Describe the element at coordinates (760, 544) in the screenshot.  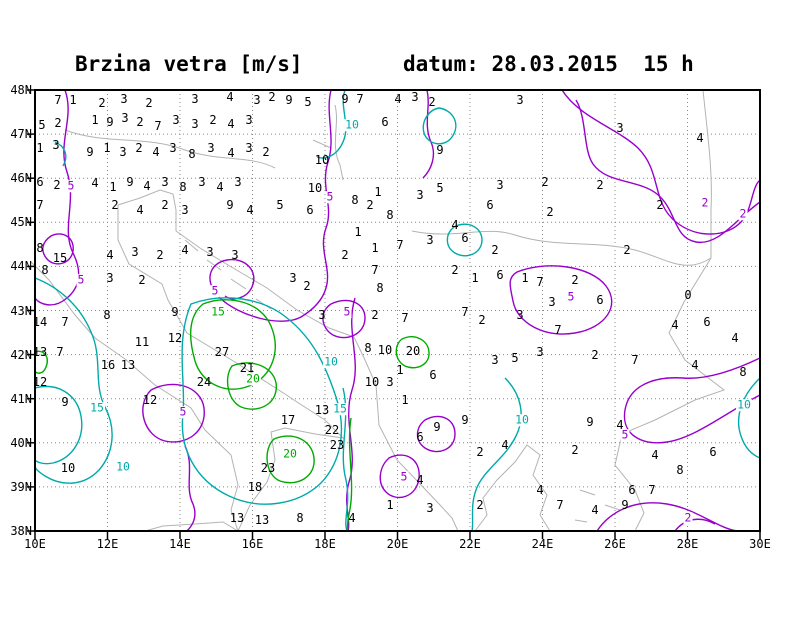
I see `x-tick-label: 30E` at that location.